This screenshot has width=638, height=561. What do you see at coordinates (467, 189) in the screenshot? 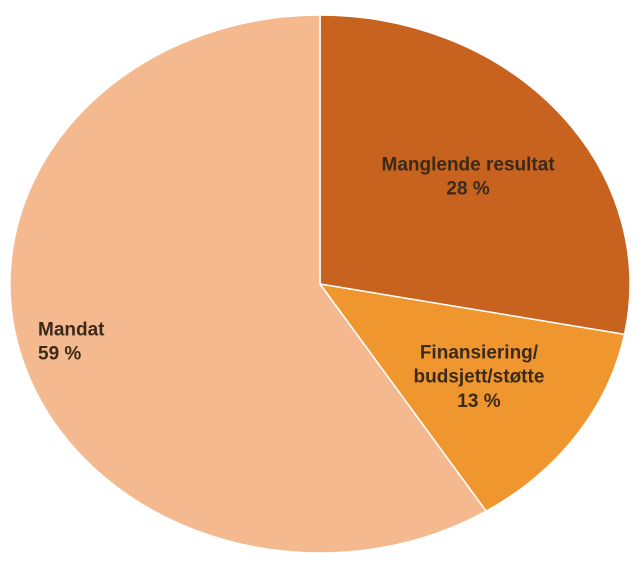
I see `value-label: 28 %` at bounding box center [467, 189].